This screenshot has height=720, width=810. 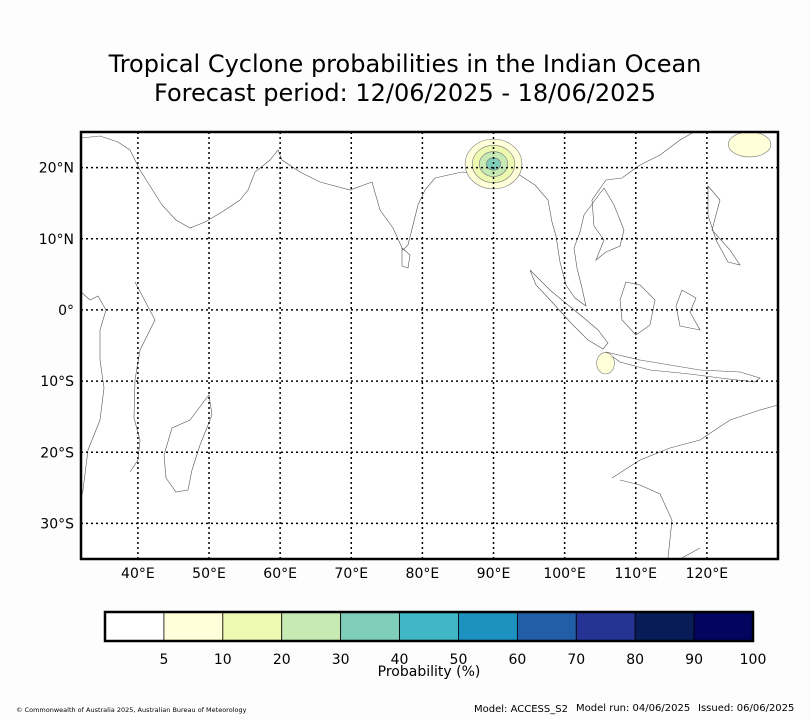 What do you see at coordinates (635, 574) in the screenshot?
I see `x-tick-label: 110°E` at bounding box center [635, 574].